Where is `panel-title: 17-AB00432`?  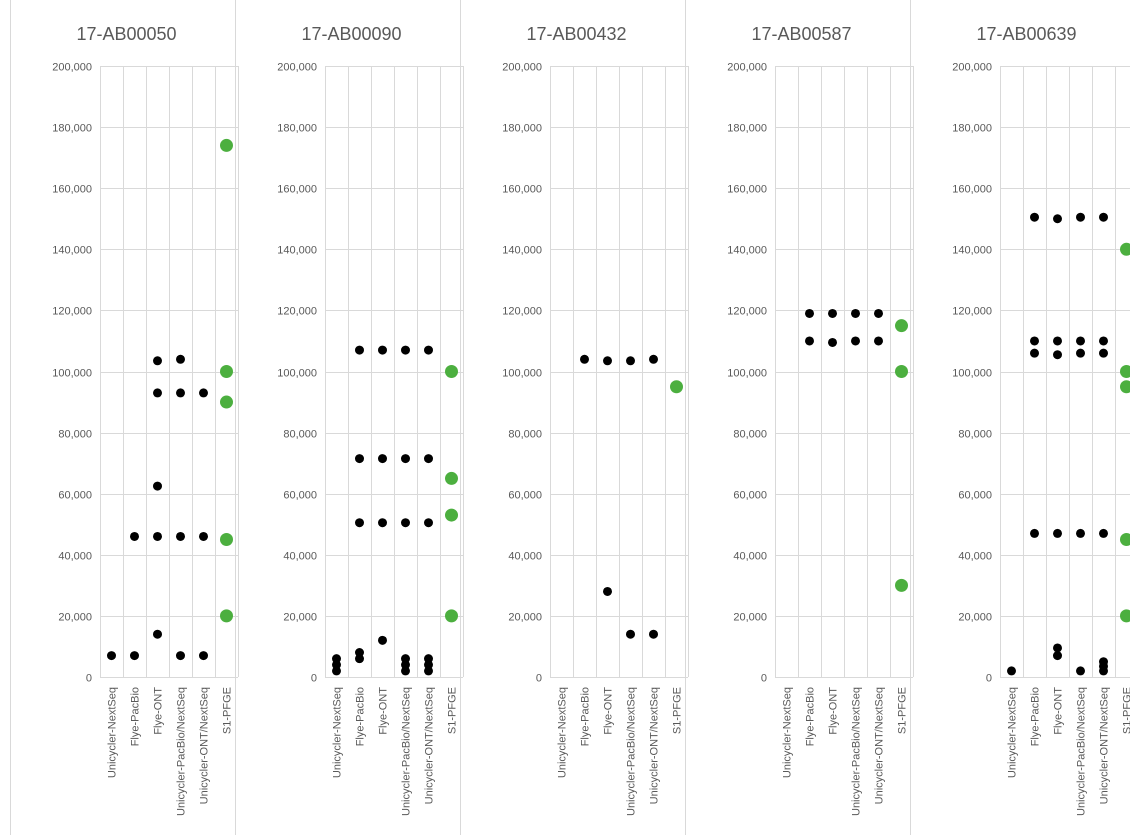
panel-title: 17-AB00432 is located at coordinates (576, 34).